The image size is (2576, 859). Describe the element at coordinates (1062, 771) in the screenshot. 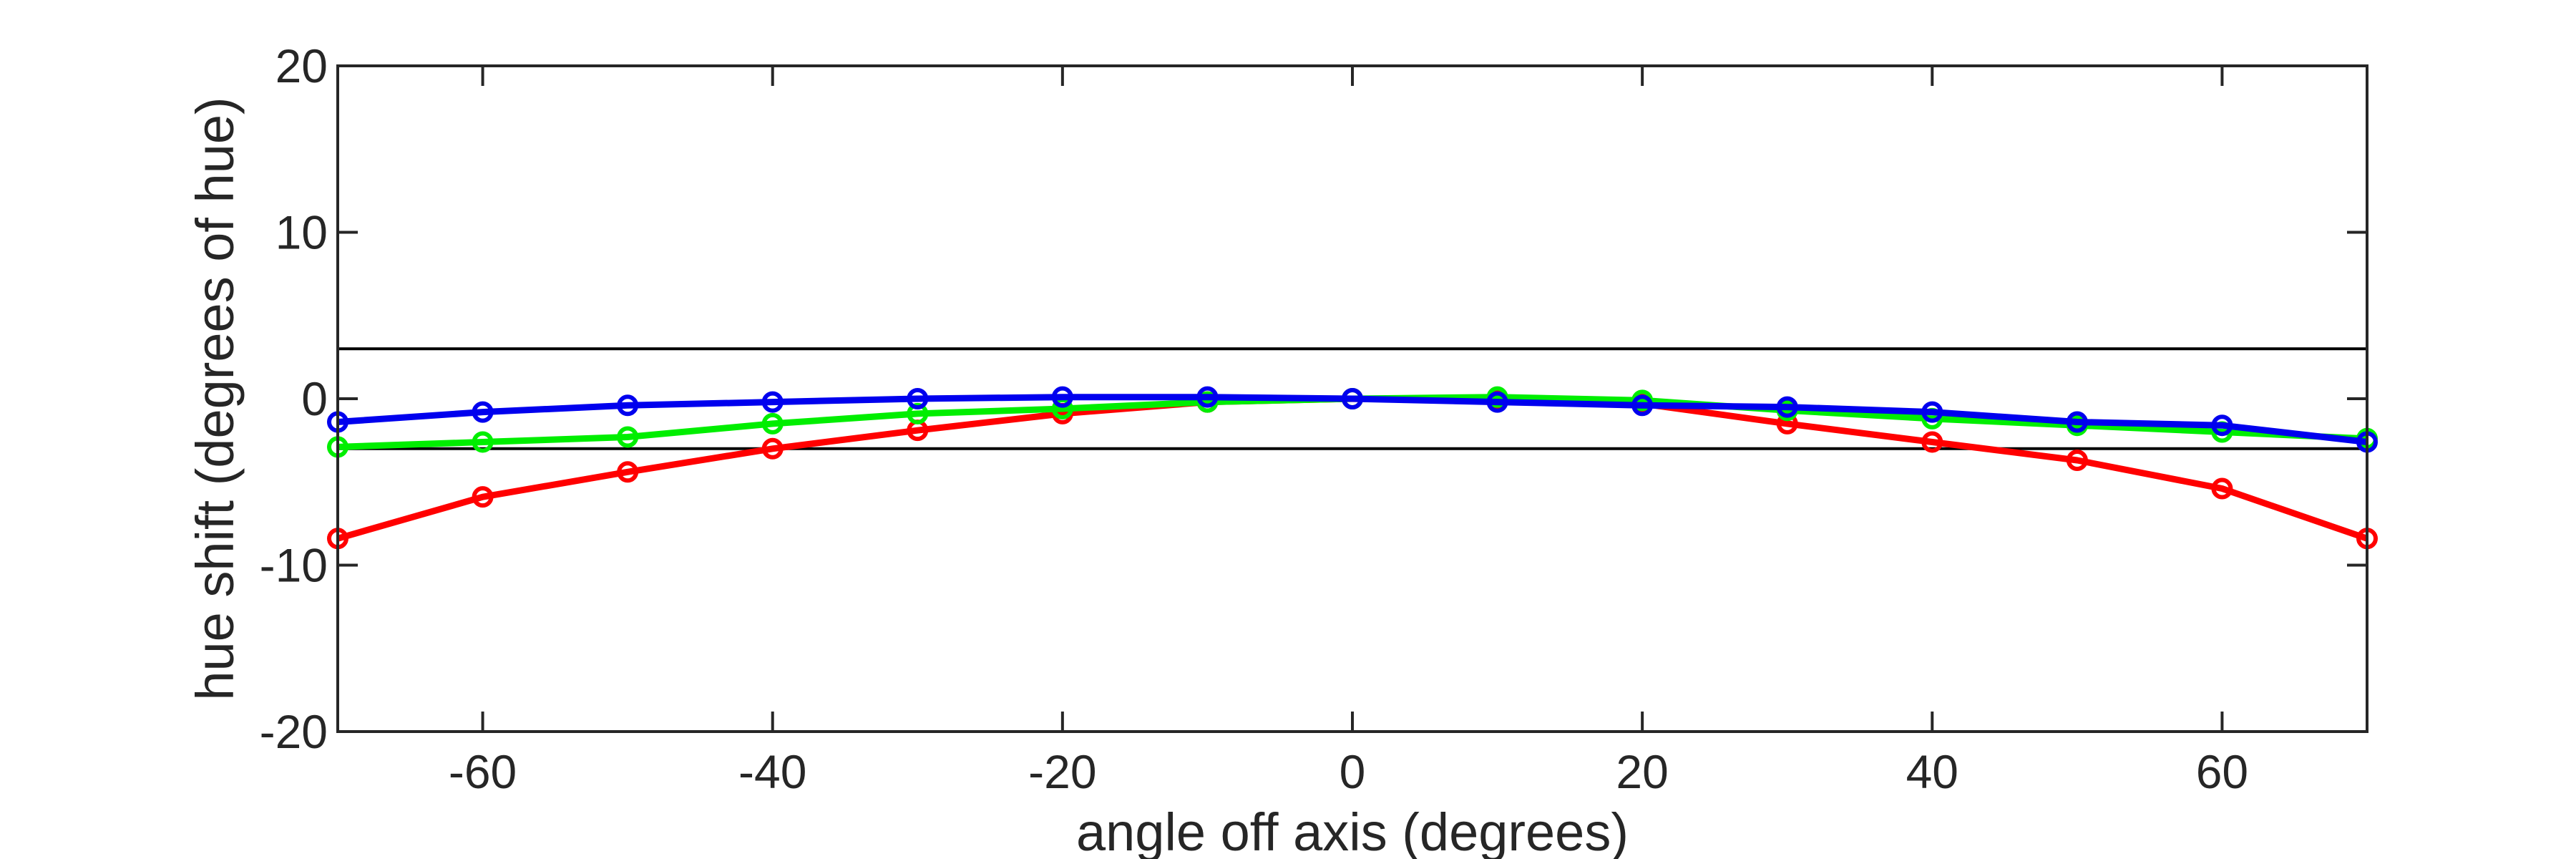

I see `x-tick-label: -20` at that location.